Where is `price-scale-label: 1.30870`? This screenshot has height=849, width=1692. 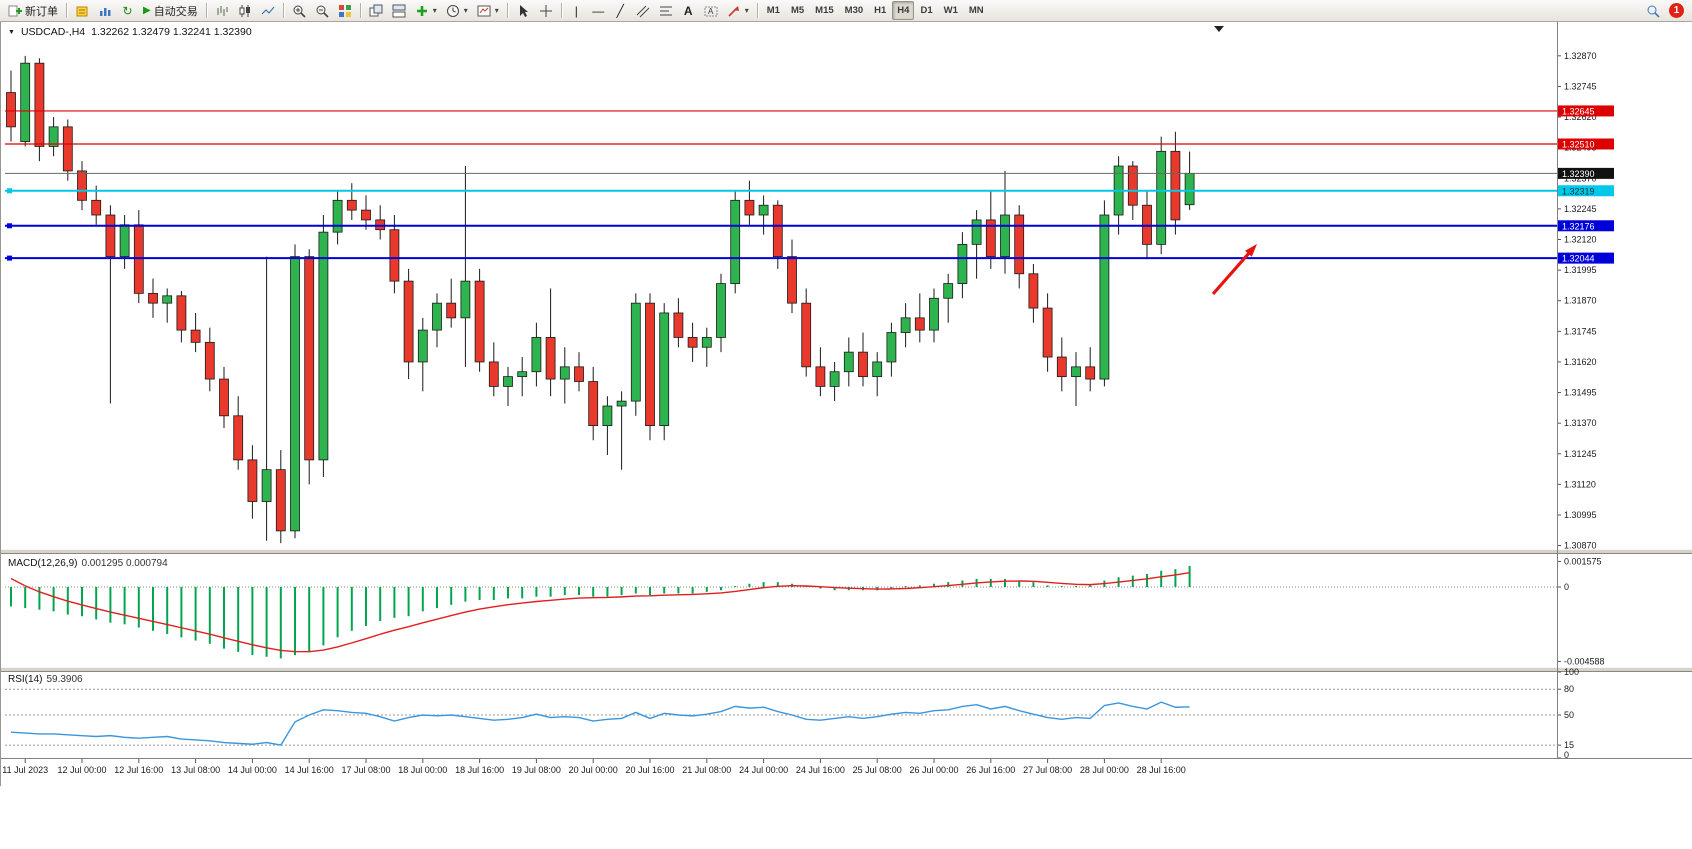 price-scale-label: 1.30870 is located at coordinates (1580, 546).